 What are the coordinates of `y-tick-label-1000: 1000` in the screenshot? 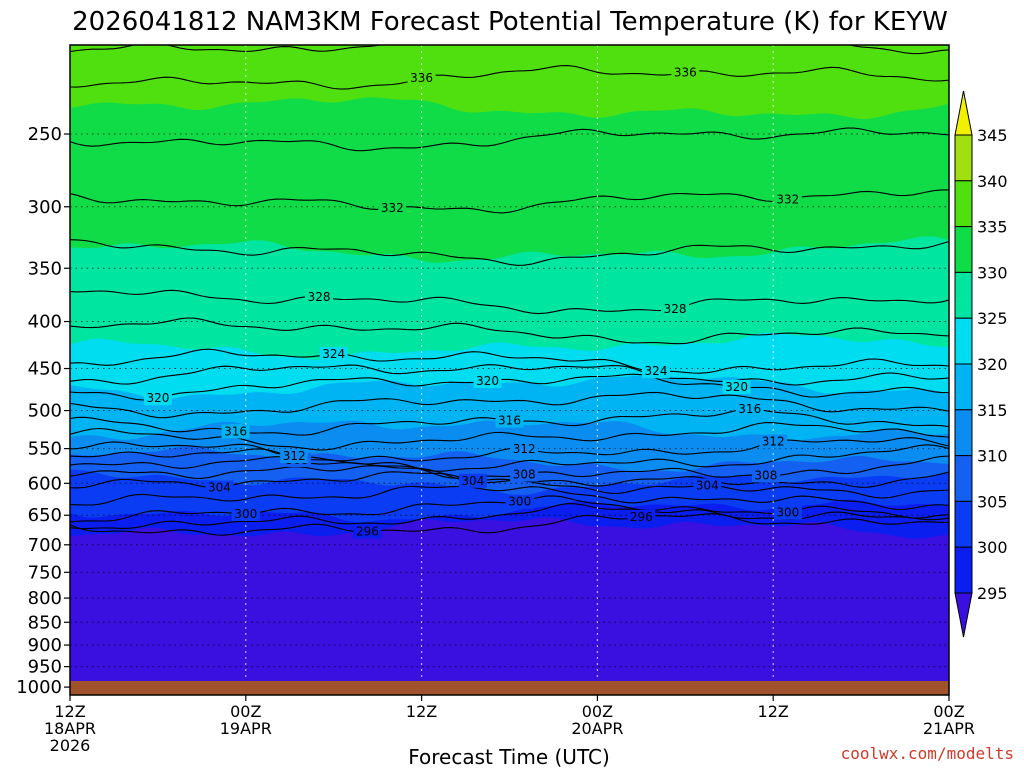 It's located at (39, 687).